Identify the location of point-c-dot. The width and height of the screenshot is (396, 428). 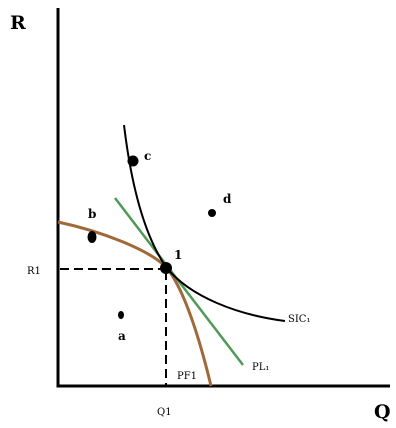
(133, 161).